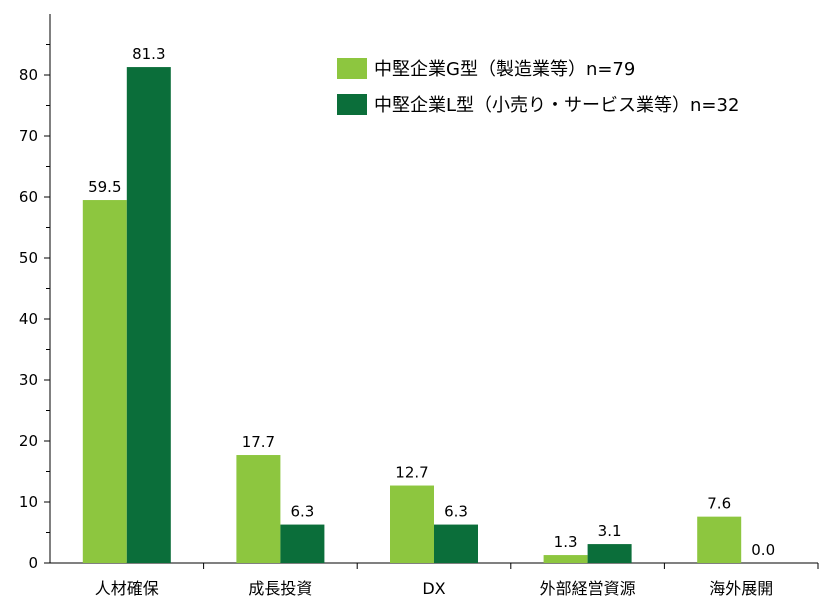 The width and height of the screenshot is (823, 606). I want to click on x-category-label: DX, so click(433, 588).